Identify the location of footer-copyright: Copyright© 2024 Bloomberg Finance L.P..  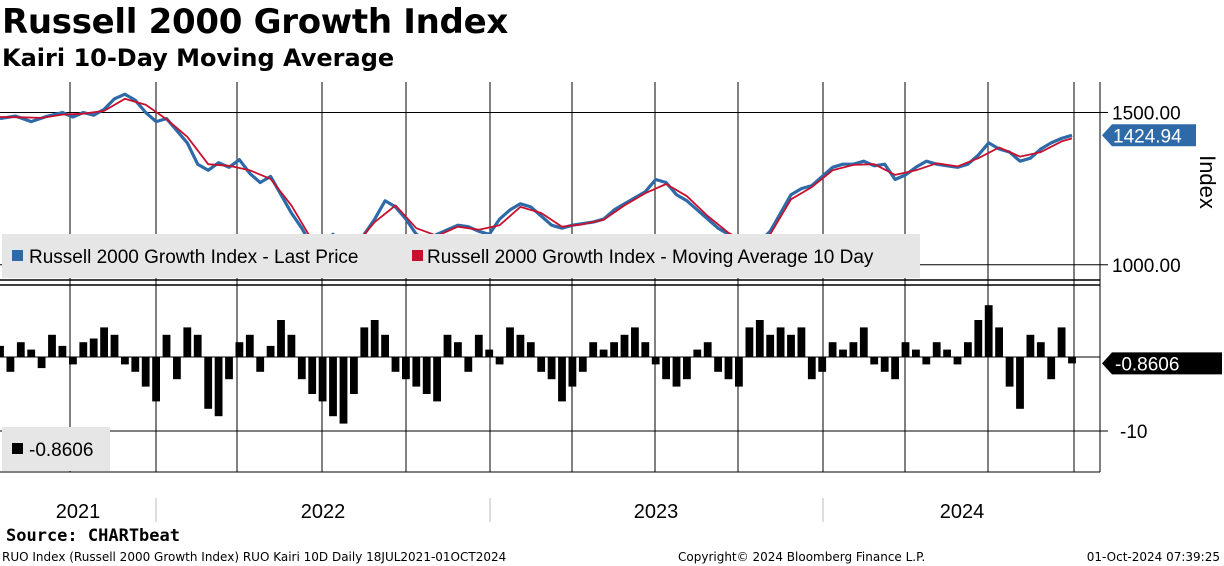
(802, 557).